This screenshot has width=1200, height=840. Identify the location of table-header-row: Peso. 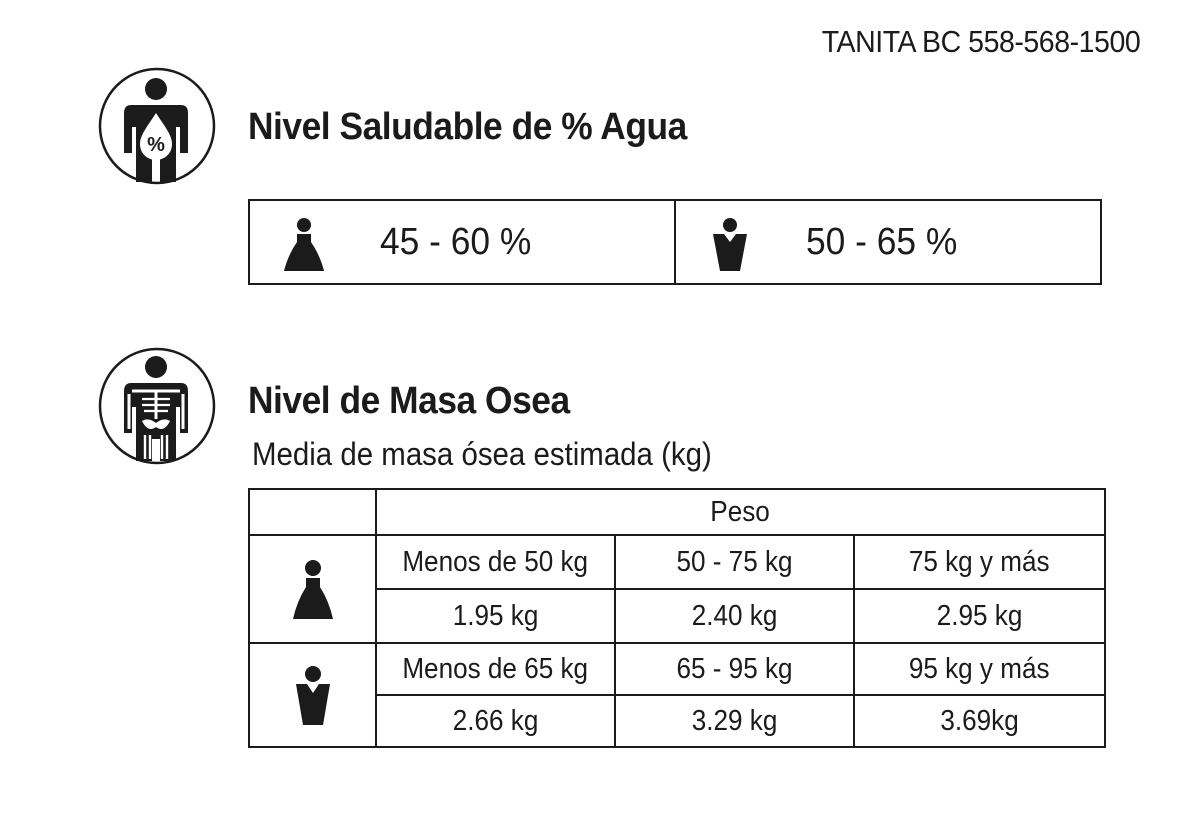
(677, 512).